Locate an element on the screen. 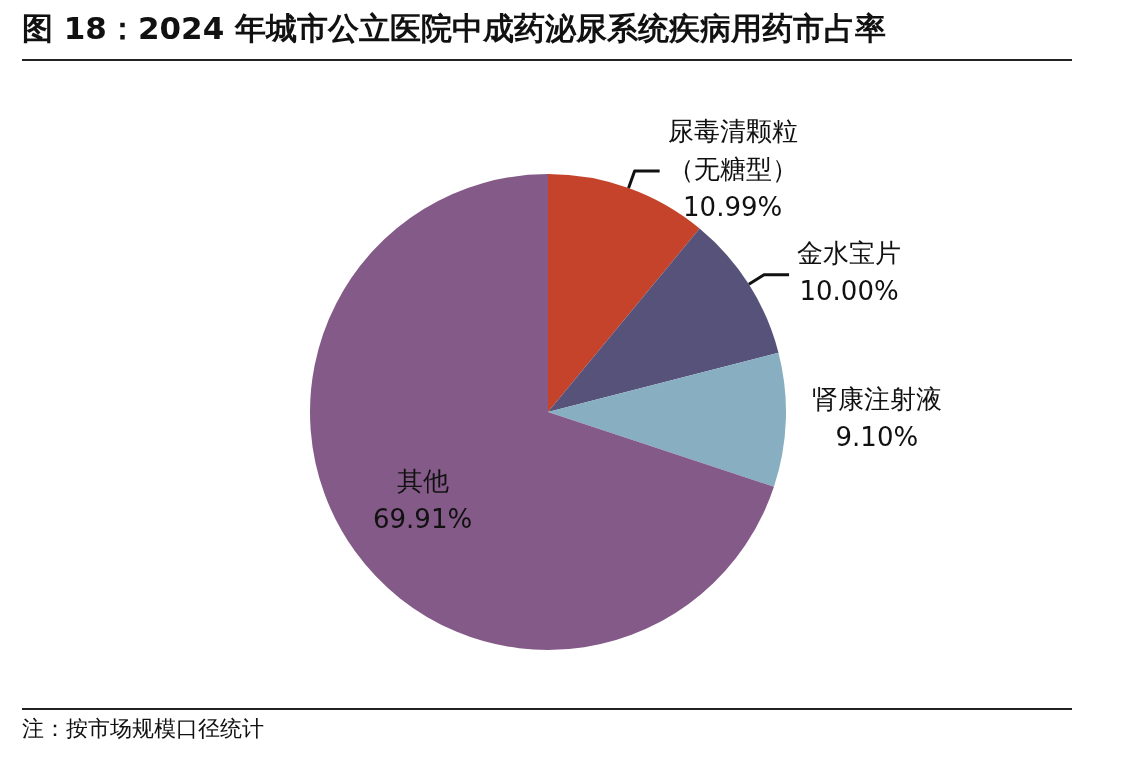 The image size is (1143, 757). data-label: 69.91% is located at coordinates (423, 519).